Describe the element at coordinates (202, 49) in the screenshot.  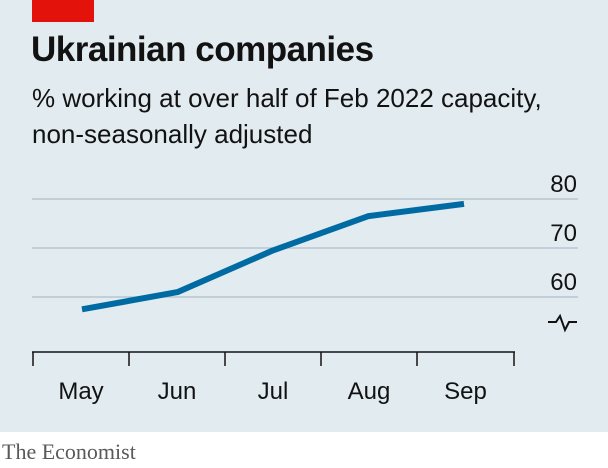
I see `chart-title: Ukrainian companies` at that location.